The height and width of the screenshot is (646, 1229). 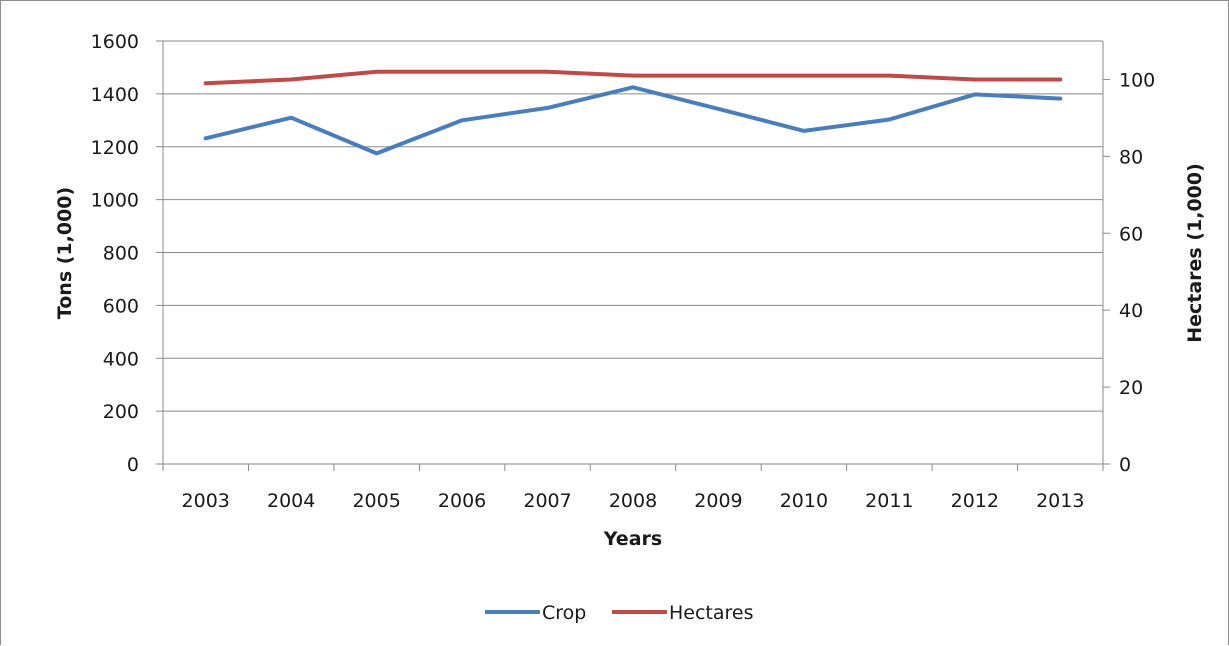 What do you see at coordinates (632, 539) in the screenshot?
I see `x-axis-title: Years` at bounding box center [632, 539].